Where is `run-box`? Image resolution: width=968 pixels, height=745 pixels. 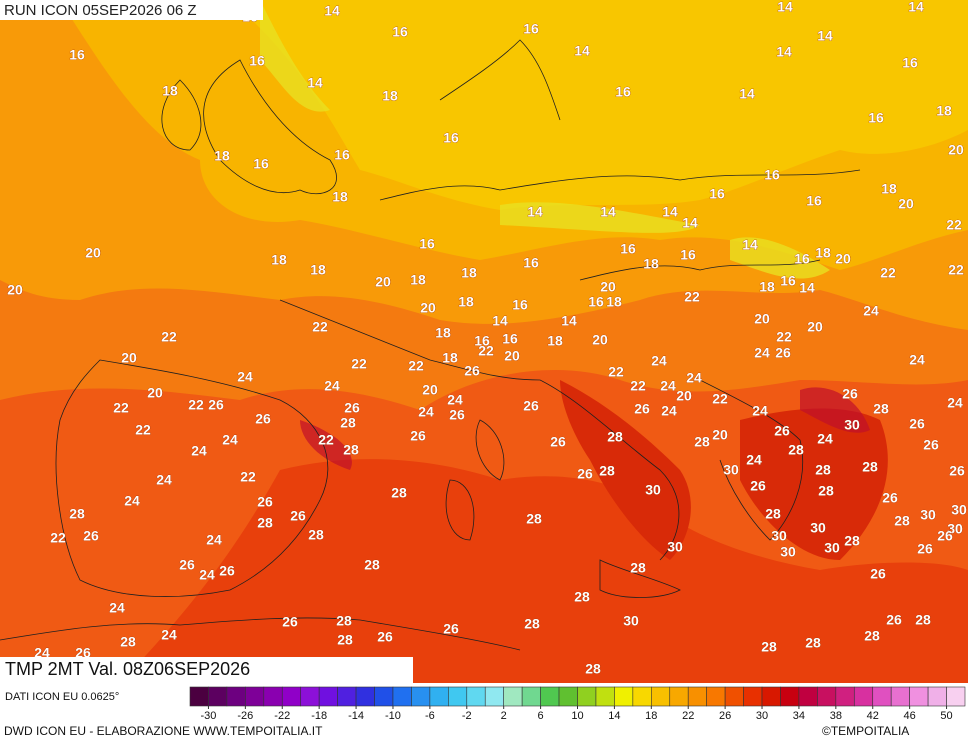 run-box is located at coordinates (131, 10).